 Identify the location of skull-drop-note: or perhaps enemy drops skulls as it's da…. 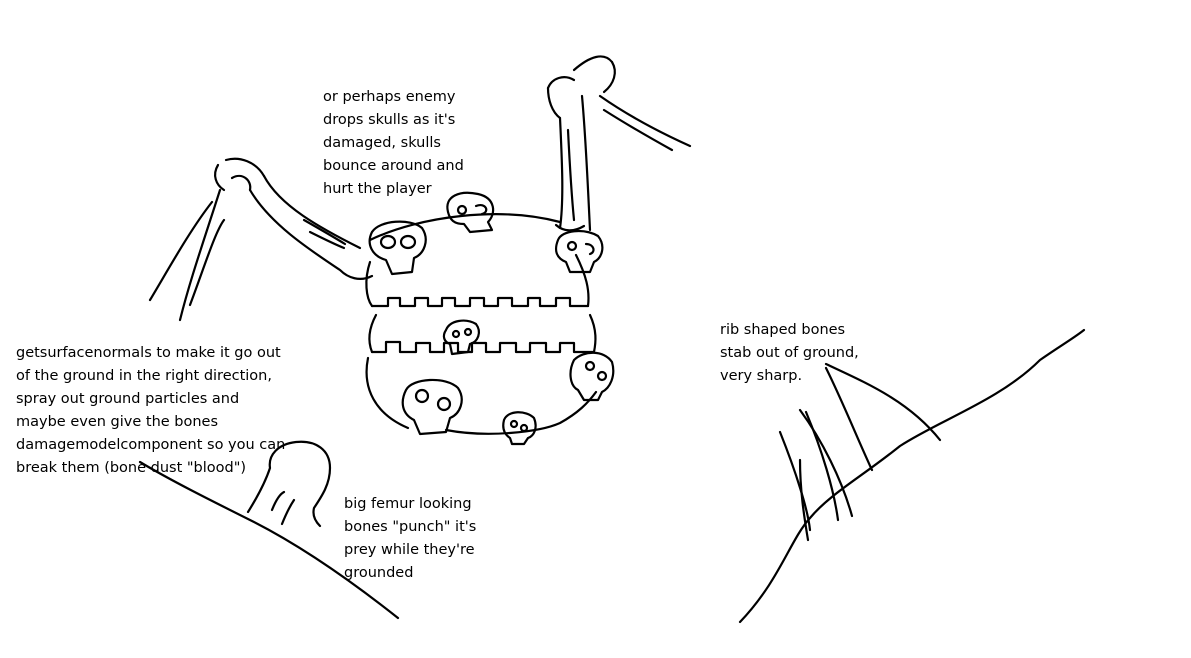
(393, 143).